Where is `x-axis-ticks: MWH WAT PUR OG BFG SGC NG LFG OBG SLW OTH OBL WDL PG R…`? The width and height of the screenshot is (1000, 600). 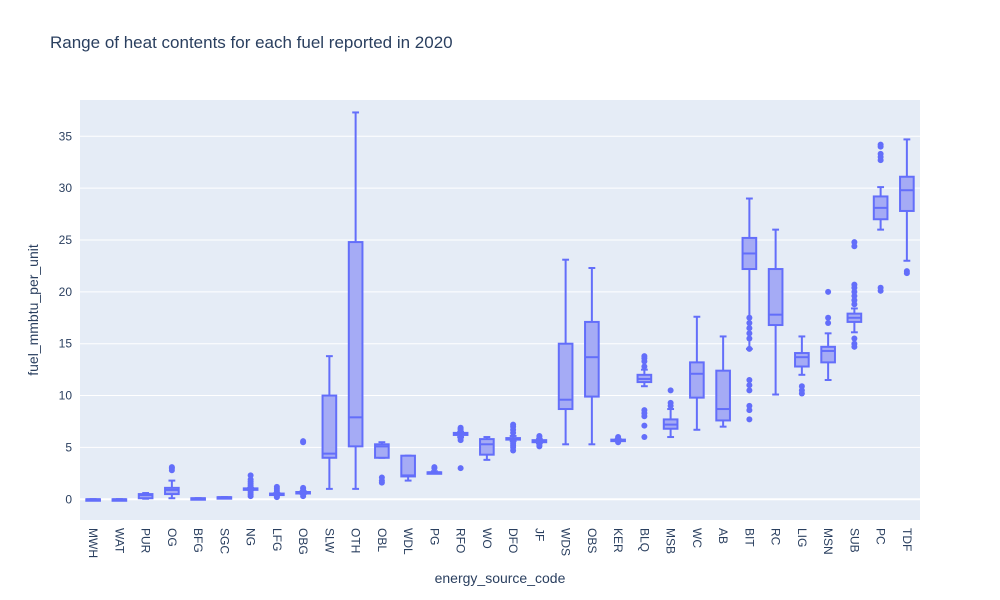
x-axis-ticks: MWH WAT PUR OG BFG SGC NG LFG OBG SLW OTH OBL WDL PG R… is located at coordinates (500, 543).